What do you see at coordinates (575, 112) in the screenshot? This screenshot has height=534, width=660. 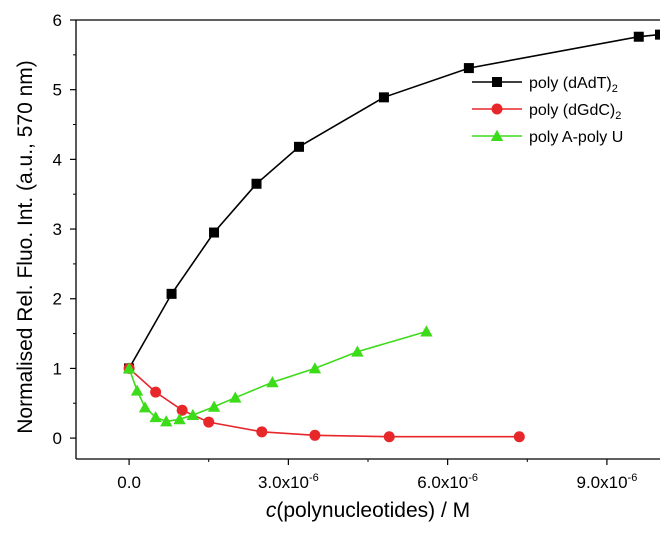 I see `legend-label: poly (dGdC)2` at bounding box center [575, 112].